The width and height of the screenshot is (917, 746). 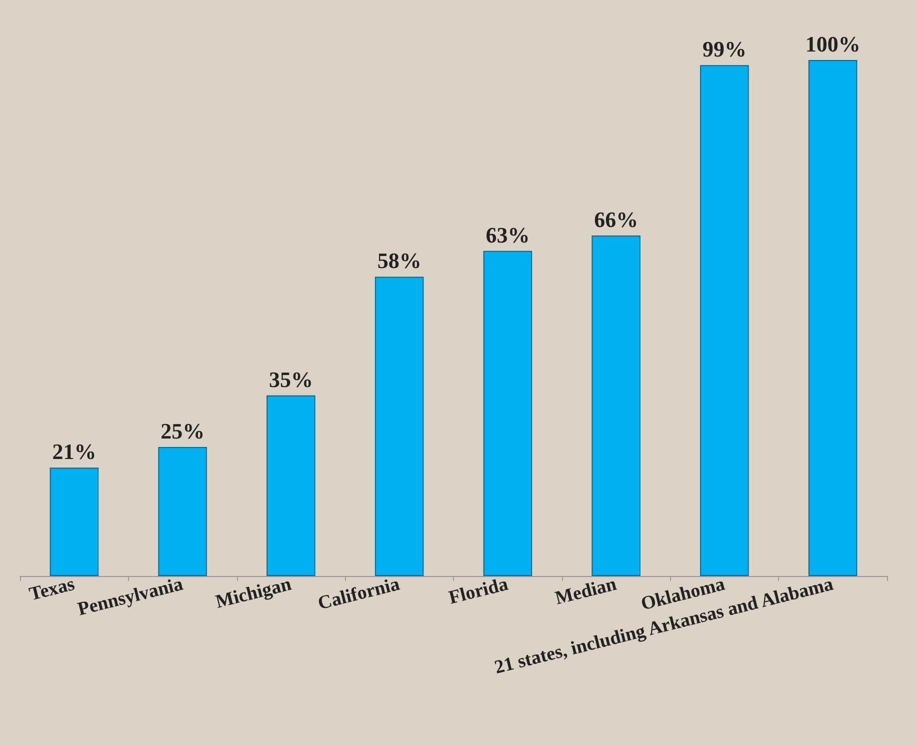 What do you see at coordinates (586, 592) in the screenshot?
I see `x-tick-label: Median` at bounding box center [586, 592].